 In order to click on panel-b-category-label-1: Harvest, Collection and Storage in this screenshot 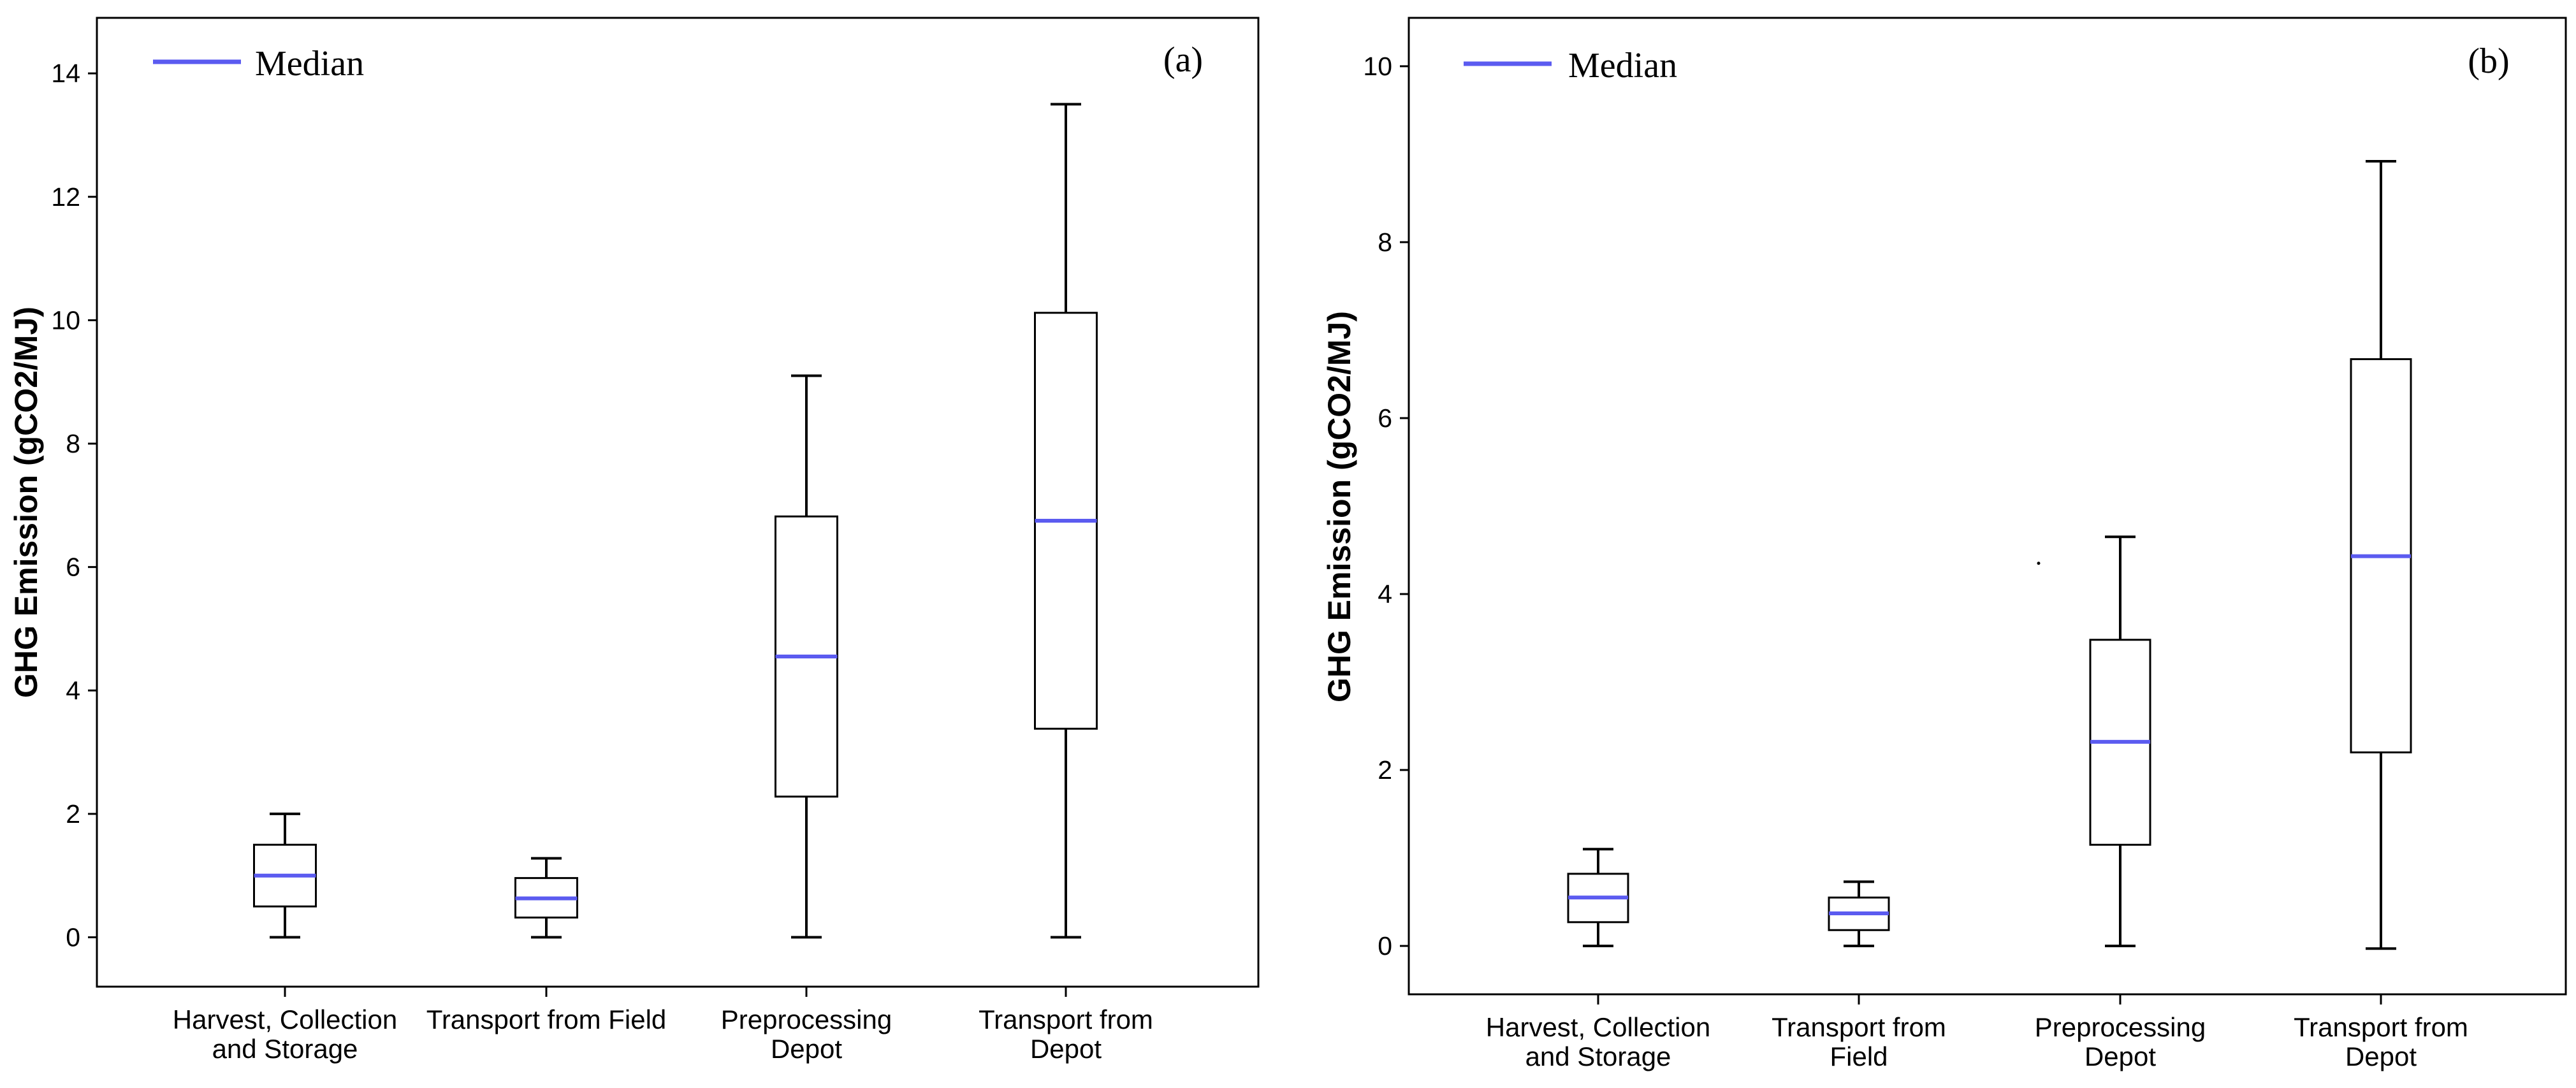, I will do `click(1598, 1041)`.